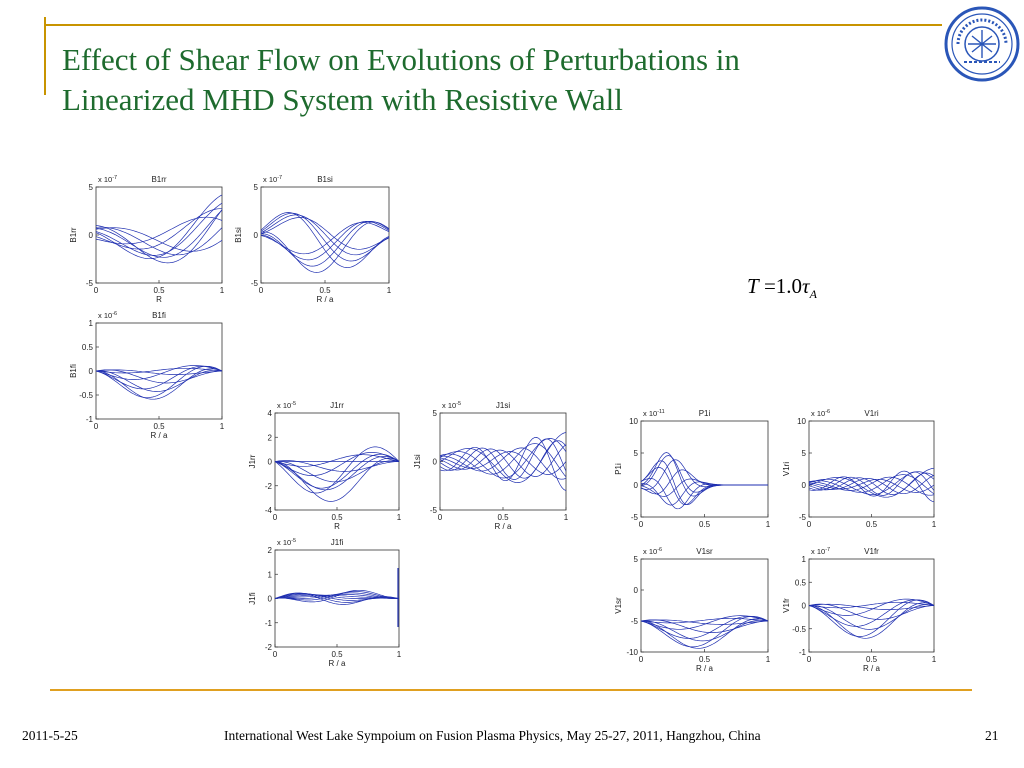 The height and width of the screenshot is (768, 1024). What do you see at coordinates (238, 235) in the screenshot?
I see `y-axis-label: B1si` at bounding box center [238, 235].